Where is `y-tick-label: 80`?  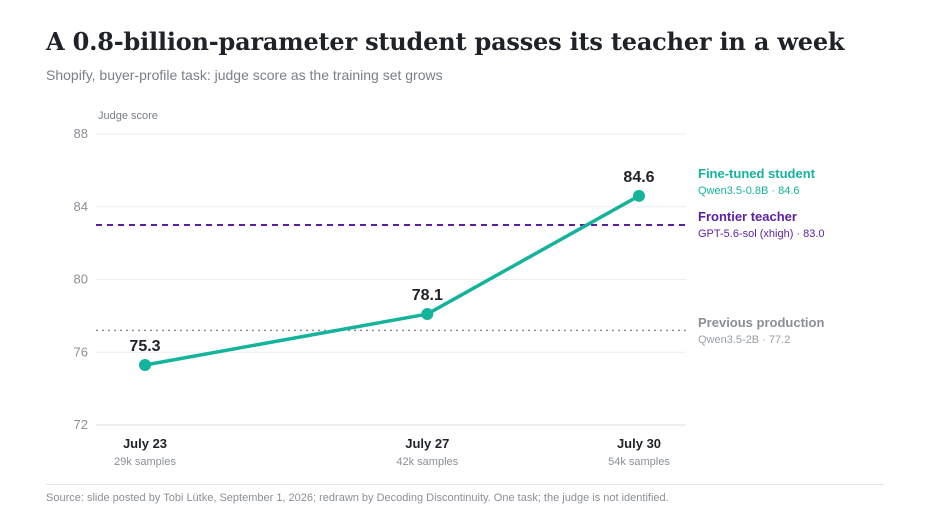 y-tick-label: 80 is located at coordinates (81, 279).